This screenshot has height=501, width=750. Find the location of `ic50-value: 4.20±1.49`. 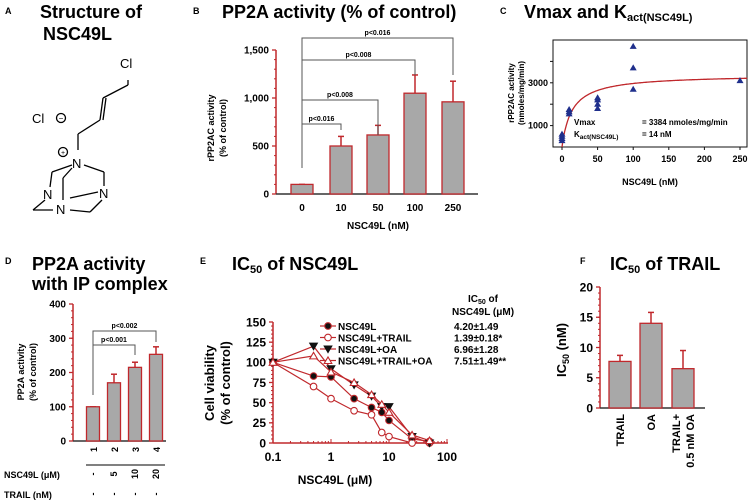

ic50-value: 4.20±1.49 is located at coordinates (476, 327).